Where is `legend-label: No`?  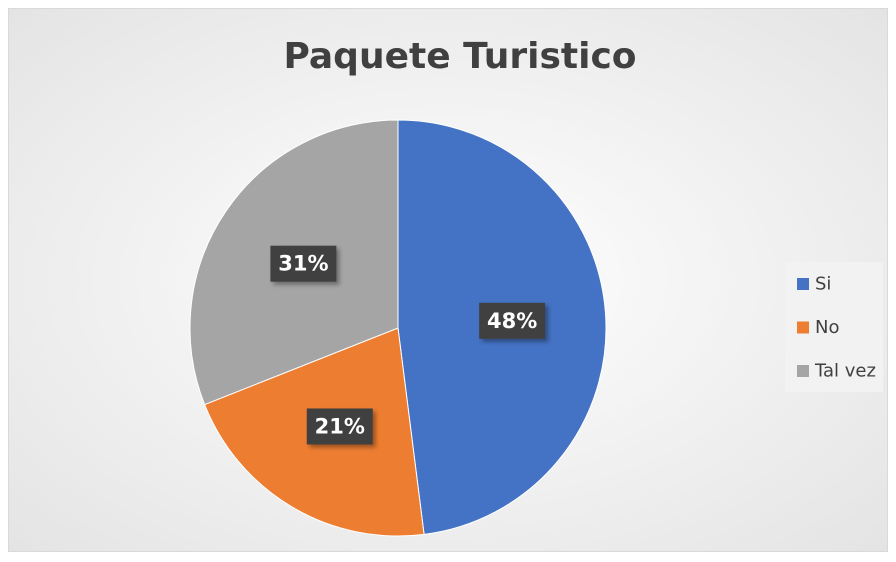 legend-label: No is located at coordinates (827, 327).